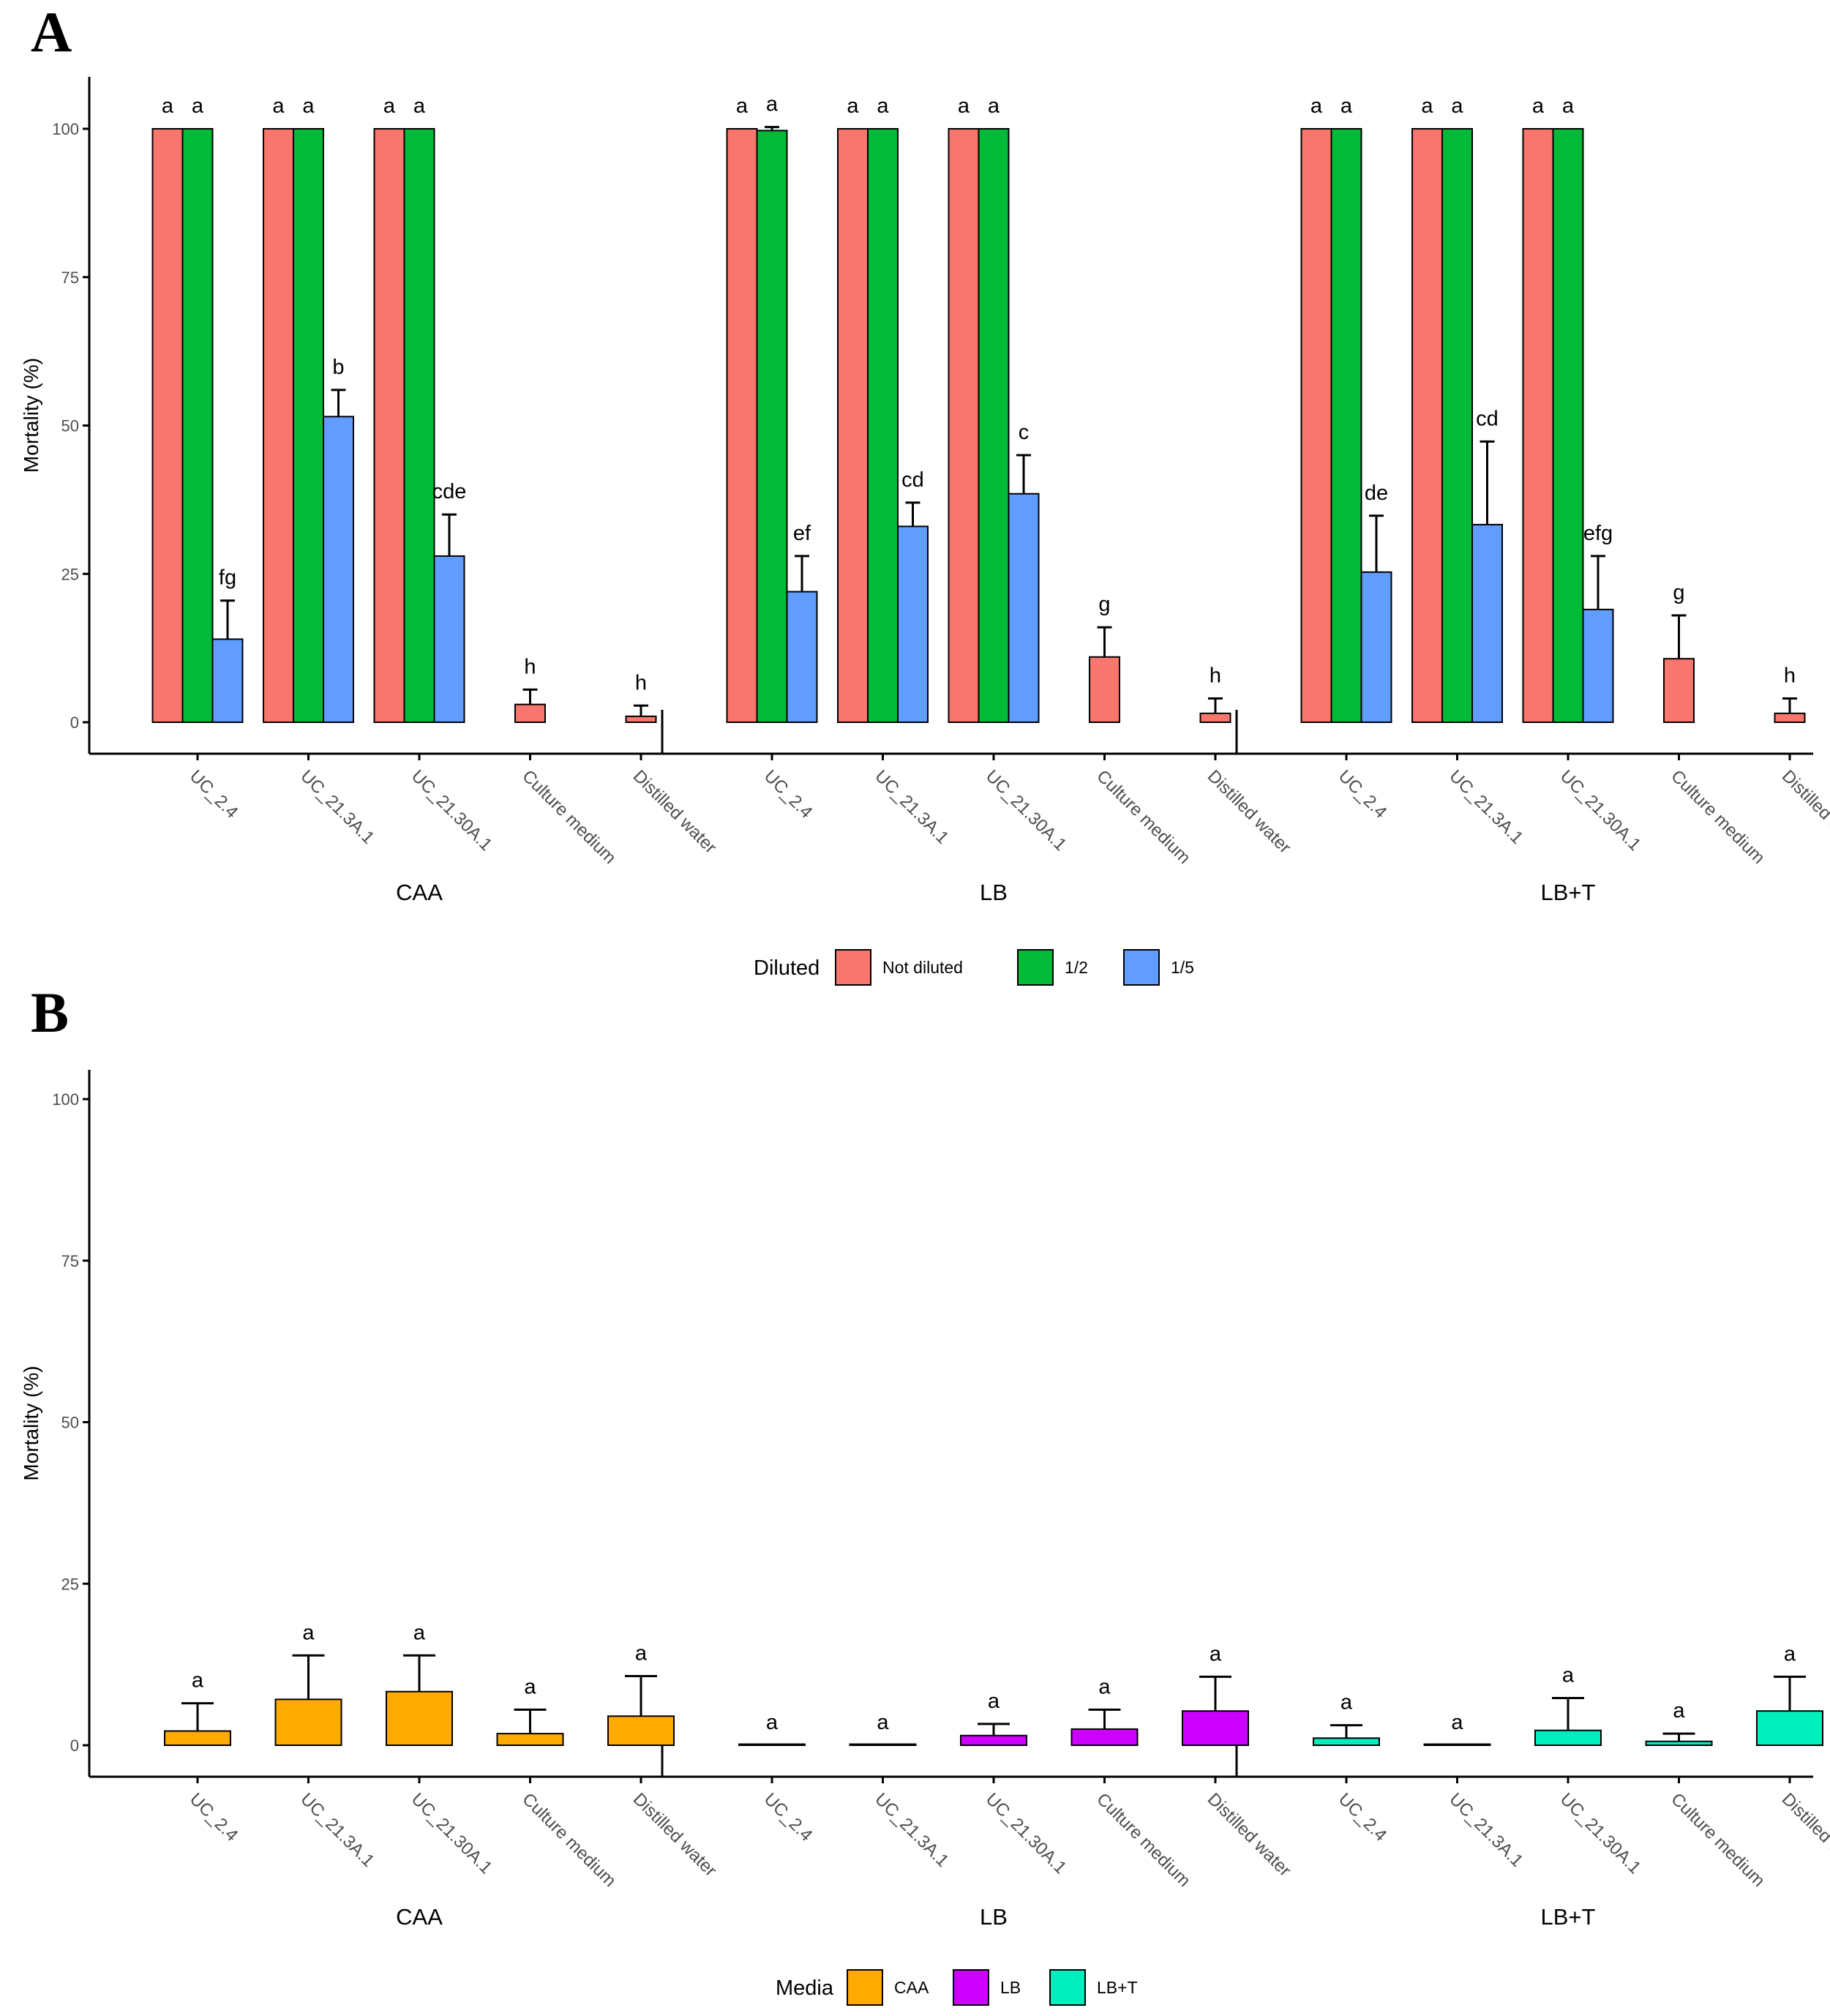  Describe the element at coordinates (1010, 1987) in the screenshot. I see `legend-label: LB` at that location.